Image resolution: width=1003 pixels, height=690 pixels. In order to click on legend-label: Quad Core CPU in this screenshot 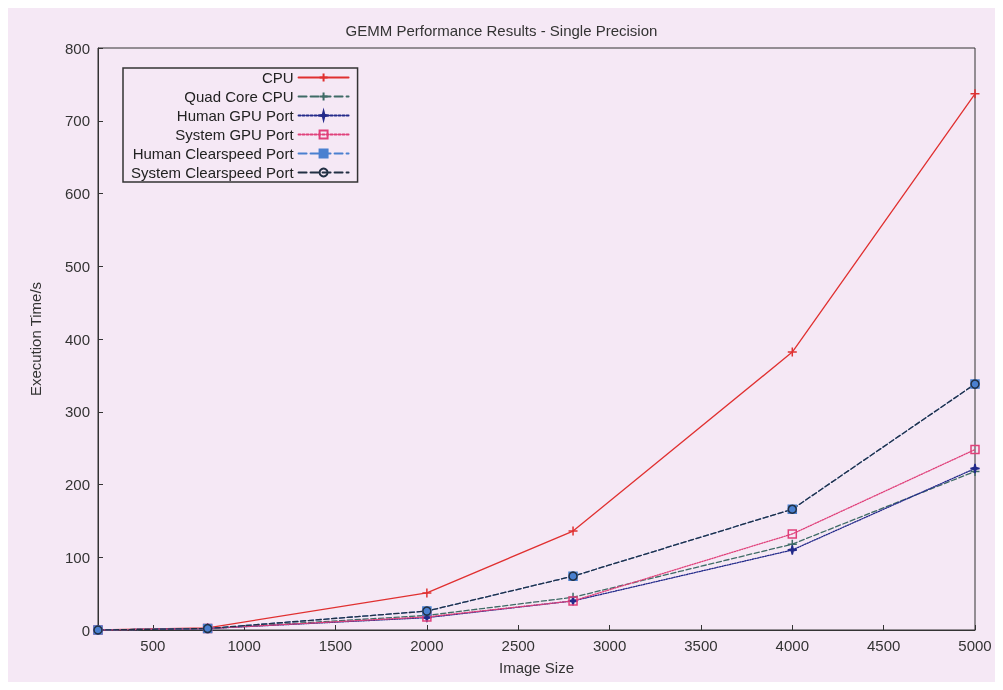, I will do `click(239, 96)`.